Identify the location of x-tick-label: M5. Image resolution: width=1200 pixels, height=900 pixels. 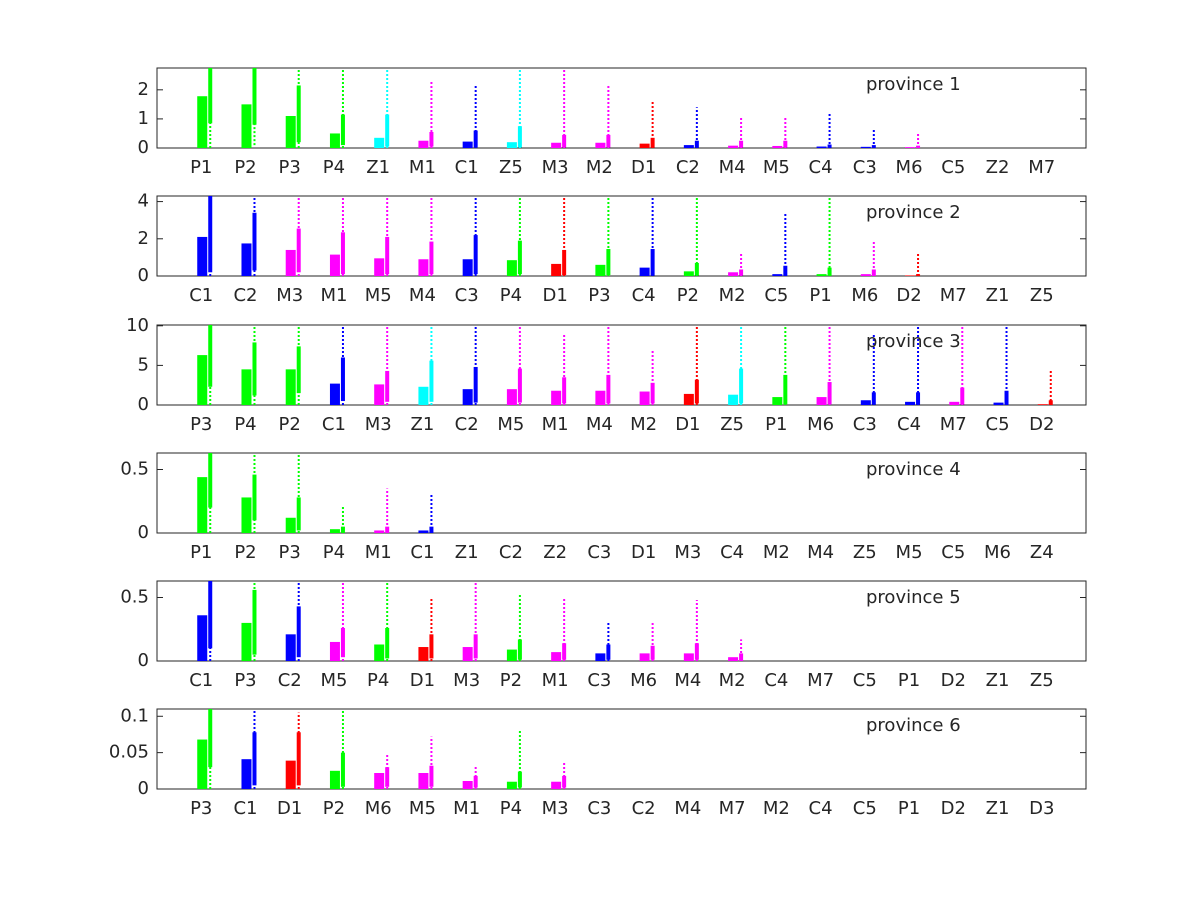
(776, 167).